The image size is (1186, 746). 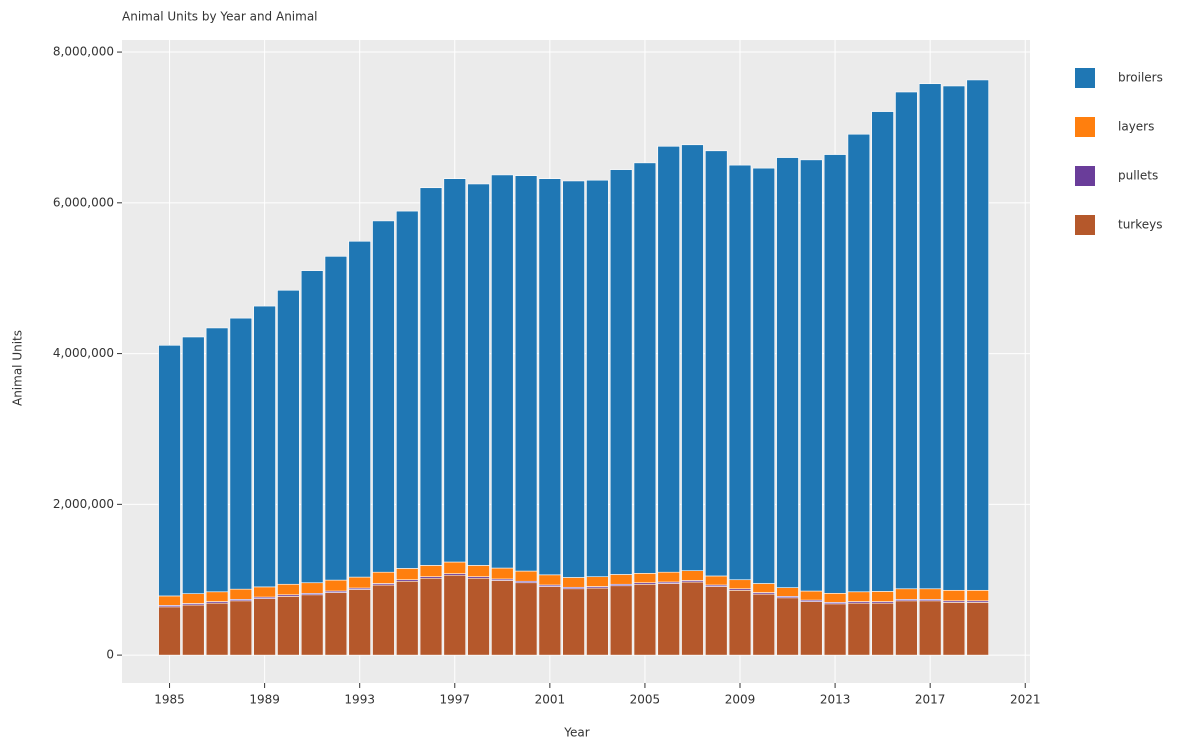 What do you see at coordinates (576, 733) in the screenshot?
I see `x-axis-label: Year` at bounding box center [576, 733].